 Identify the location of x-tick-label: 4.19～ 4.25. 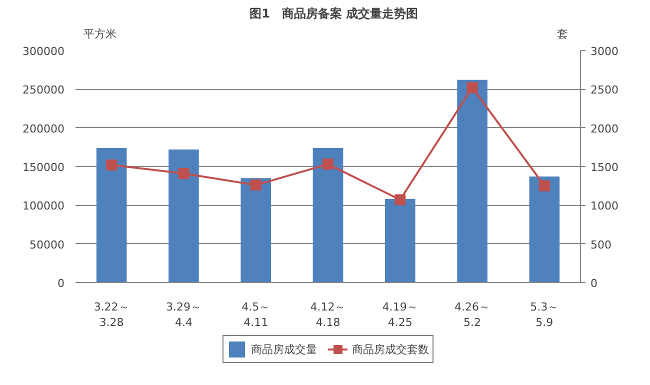
(400, 315).